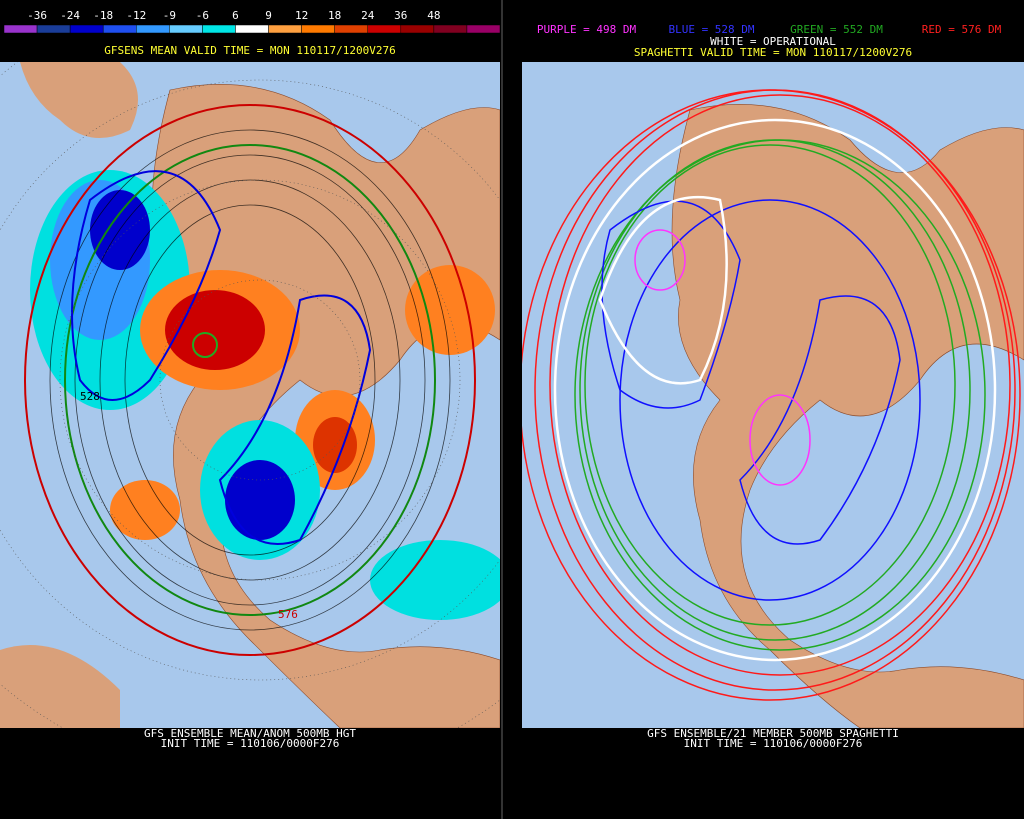 The width and height of the screenshot is (1024, 819). Describe the element at coordinates (433, 15) in the screenshot. I see `colorbar-label: 48` at that location.